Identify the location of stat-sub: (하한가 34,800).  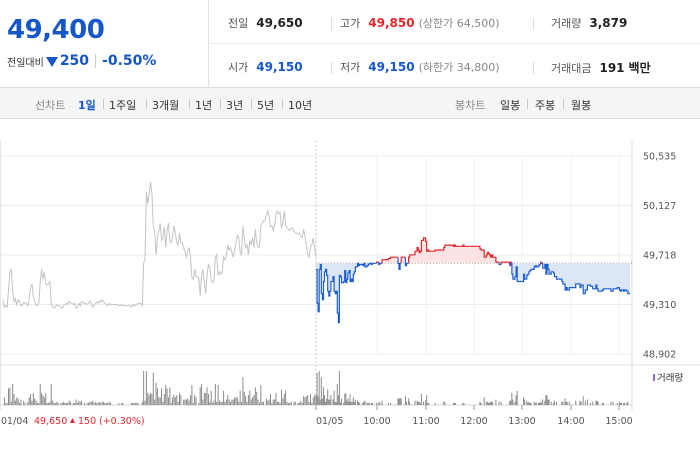
(459, 67).